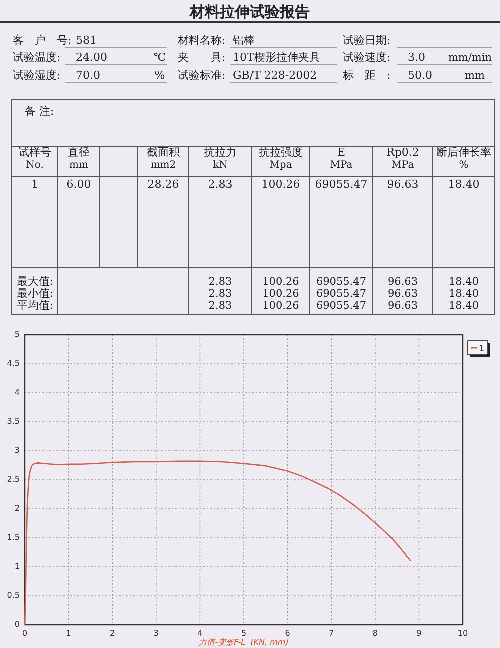 The height and width of the screenshot is (648, 500). I want to click on text: 试验日期:, so click(367, 40).